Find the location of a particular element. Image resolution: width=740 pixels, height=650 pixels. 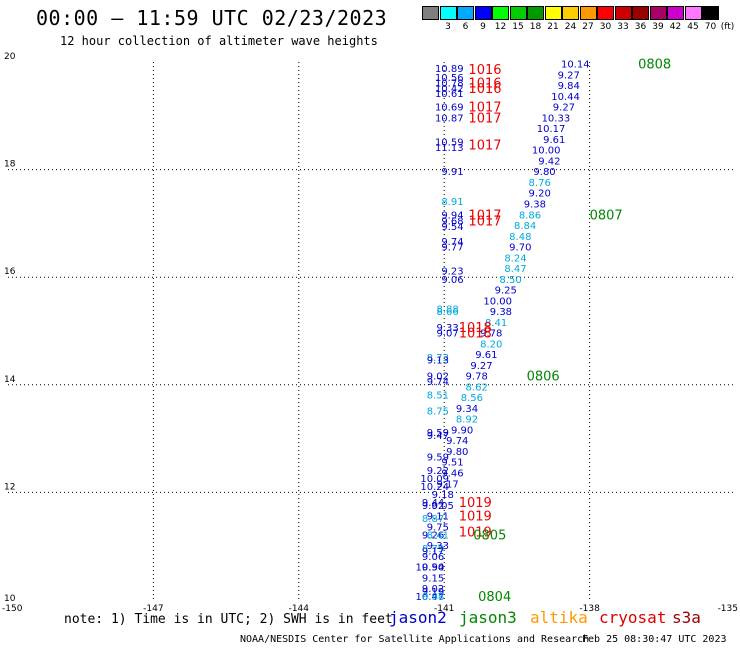

legend-label: 3 is located at coordinates (448, 27).